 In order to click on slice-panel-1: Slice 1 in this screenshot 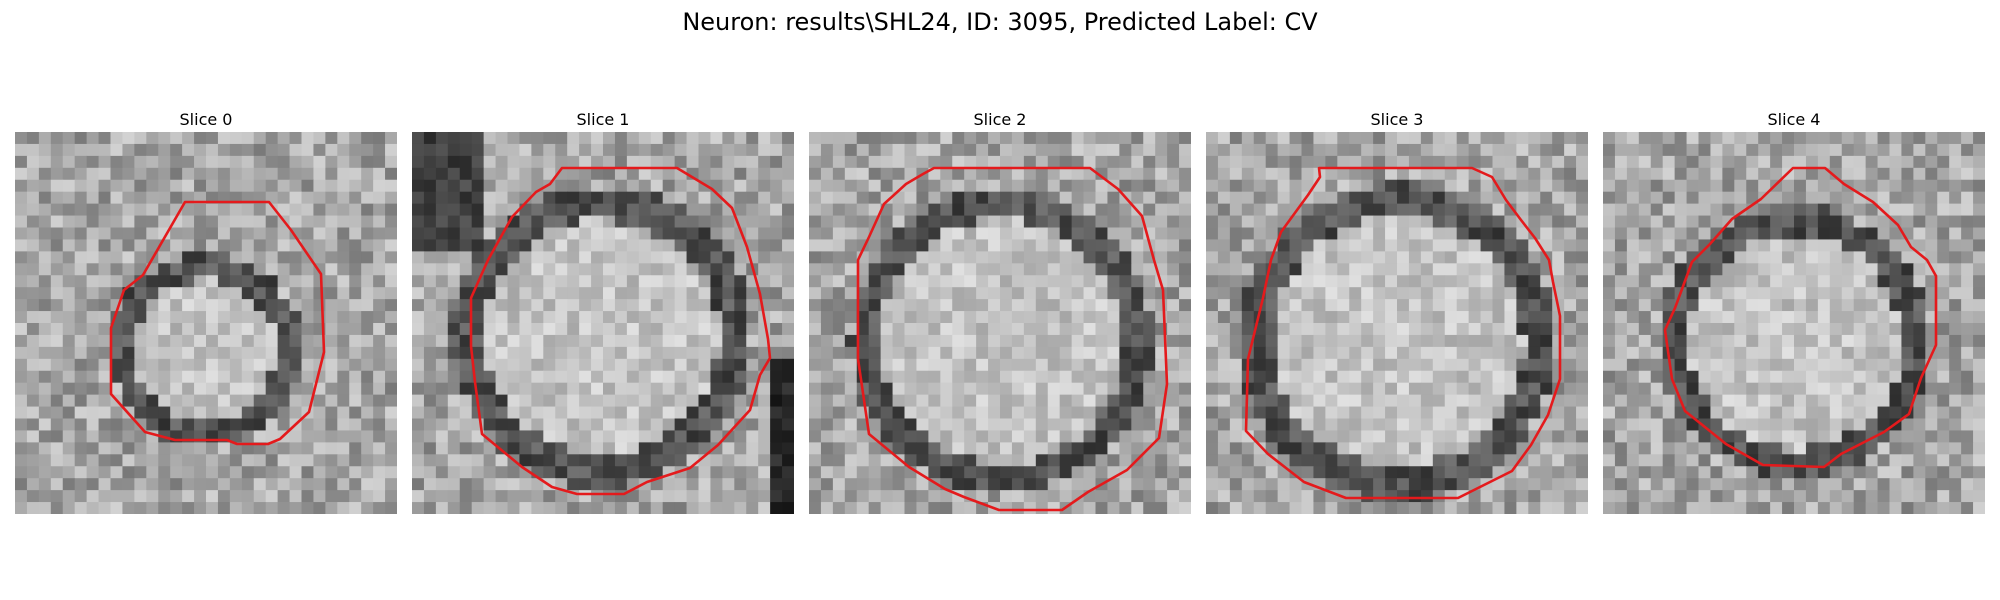, I will do `click(603, 311)`.